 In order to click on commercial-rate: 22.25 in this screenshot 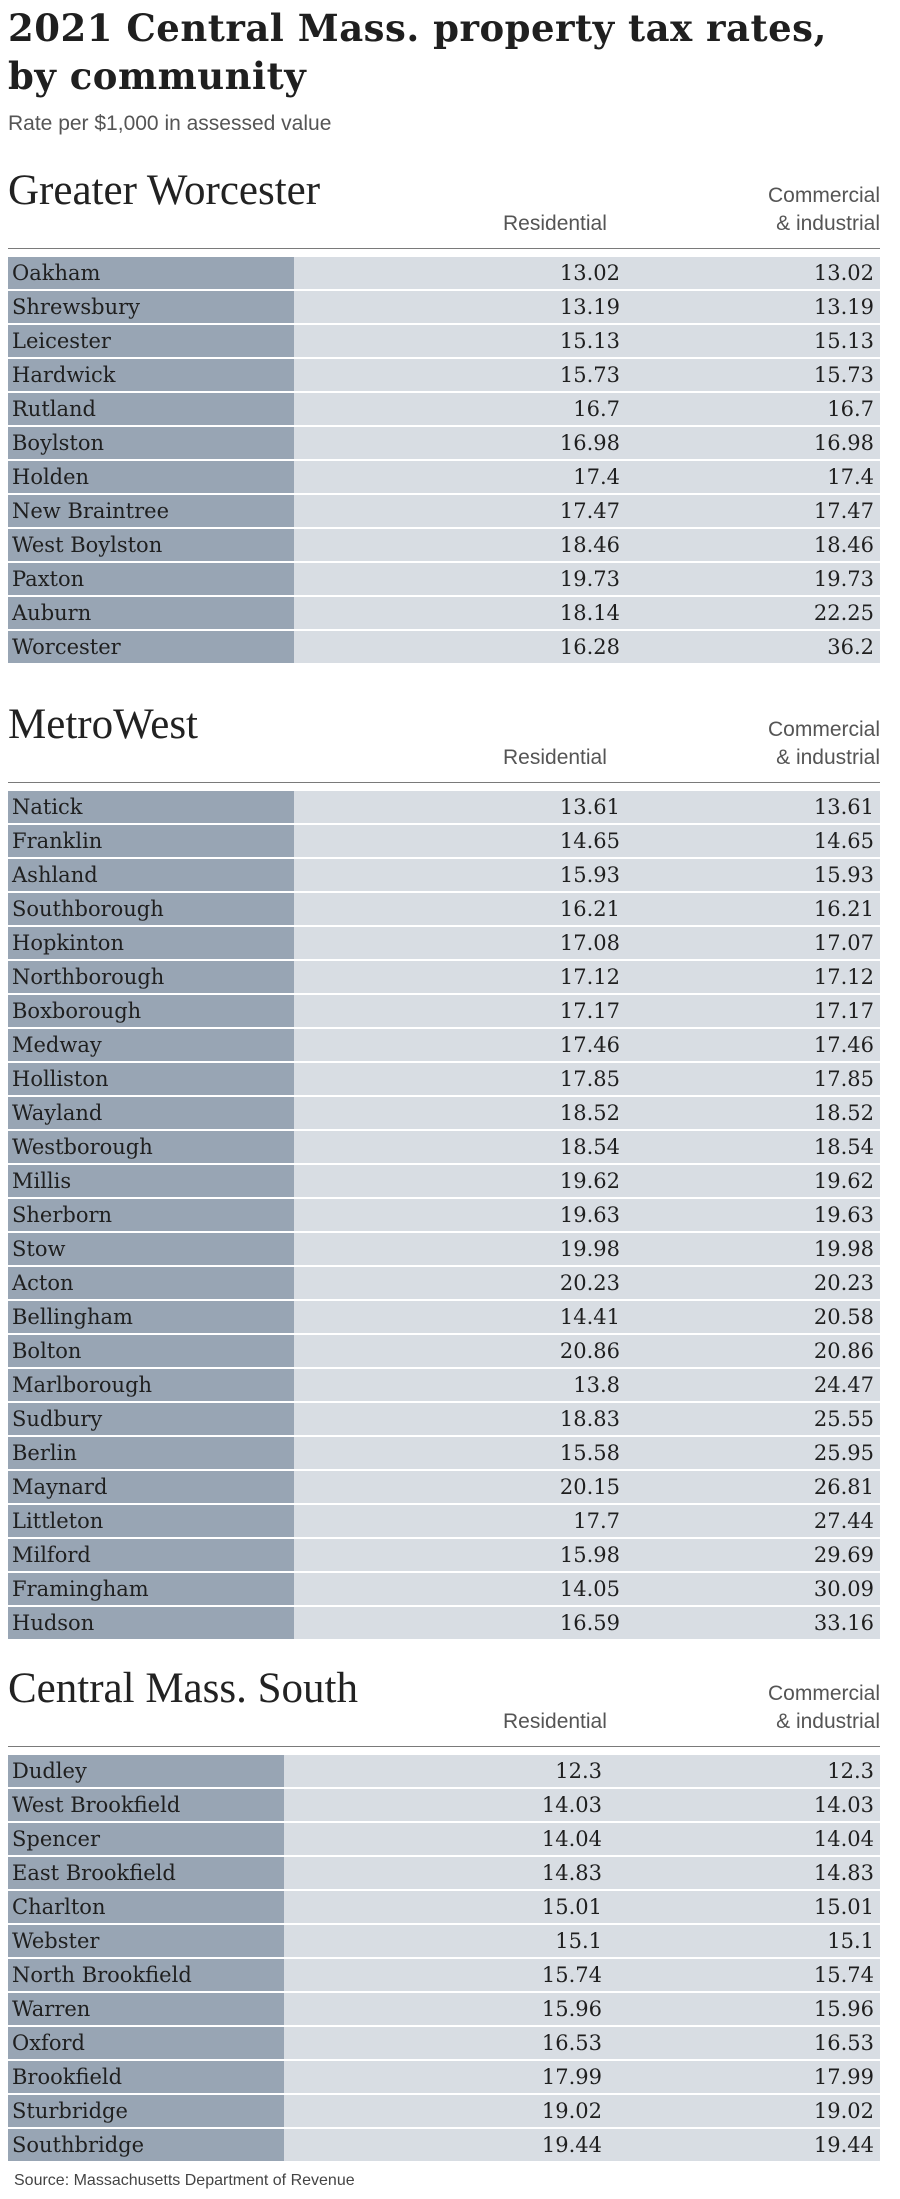, I will do `click(843, 613)`.